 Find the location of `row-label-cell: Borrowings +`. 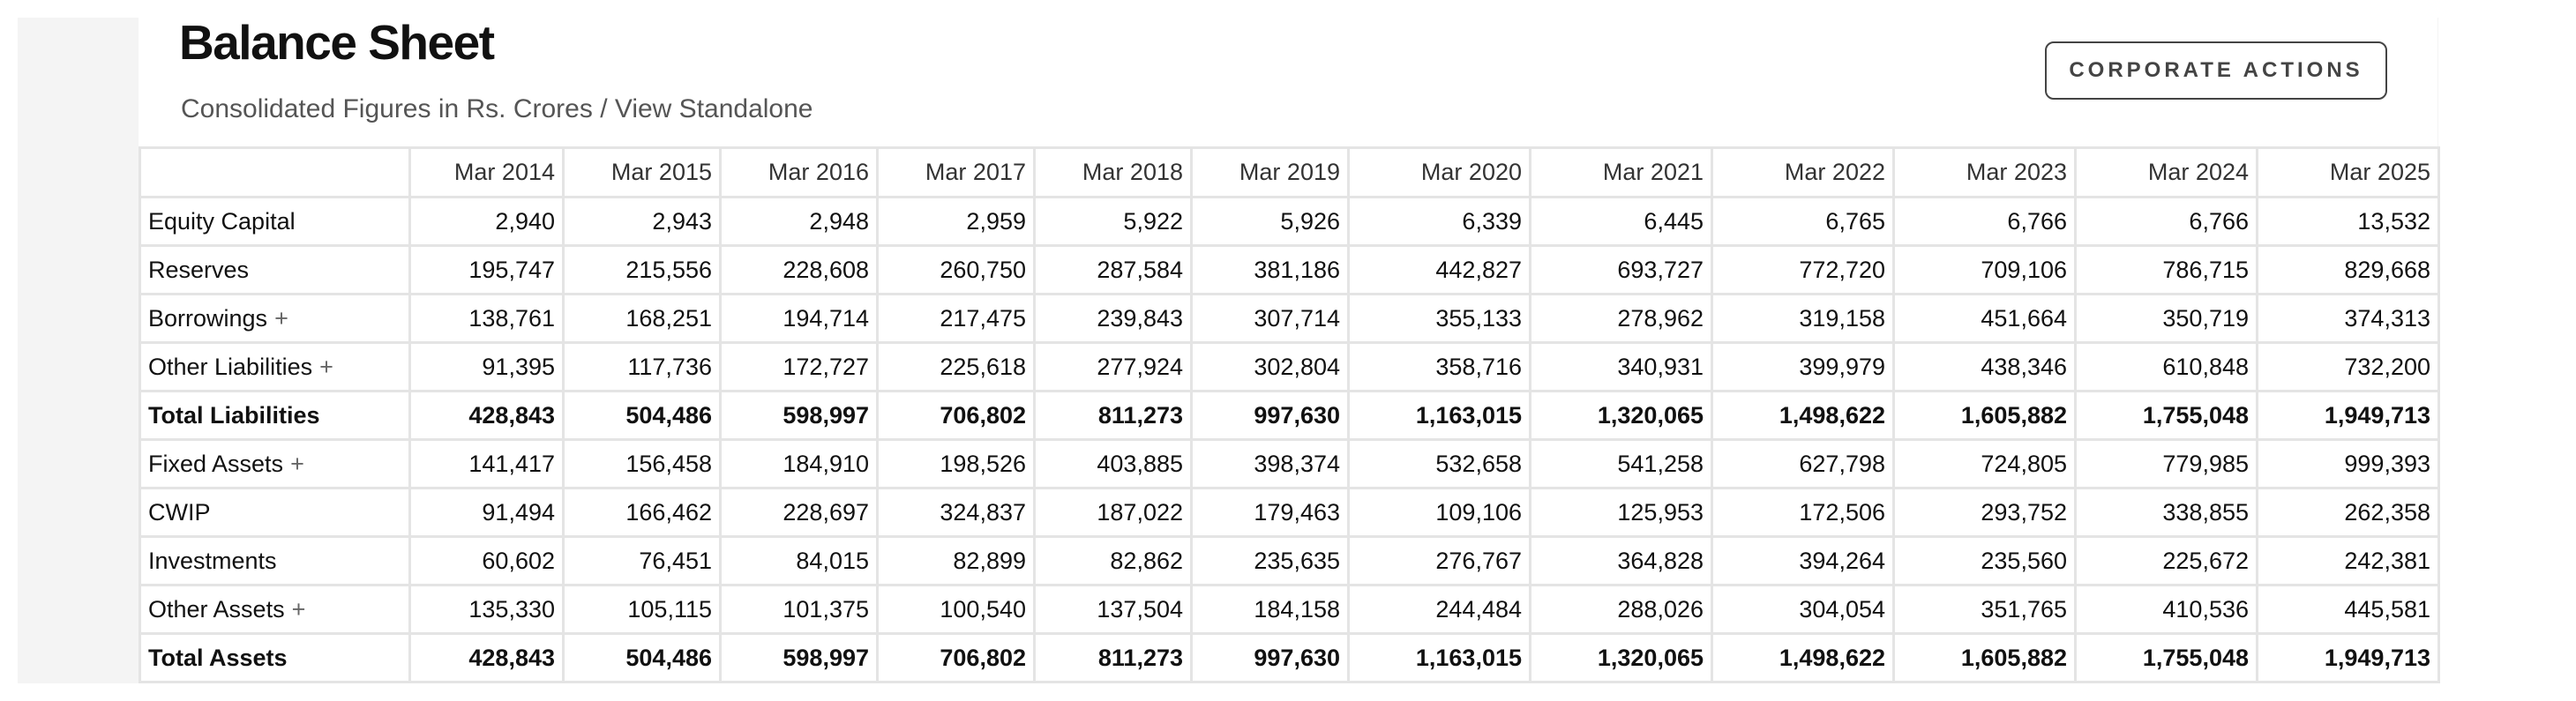

row-label-cell: Borrowings + is located at coordinates (275, 318).